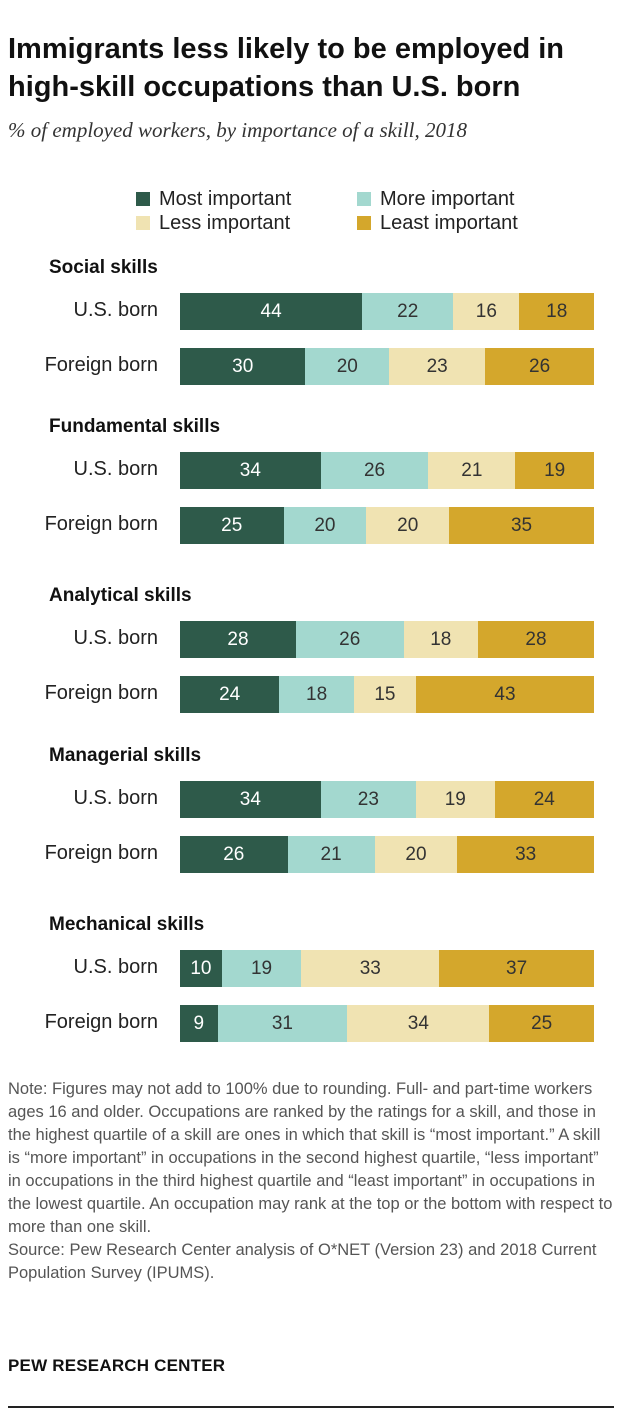  I want to click on bar-segment-more-important: 21, so click(331, 854).